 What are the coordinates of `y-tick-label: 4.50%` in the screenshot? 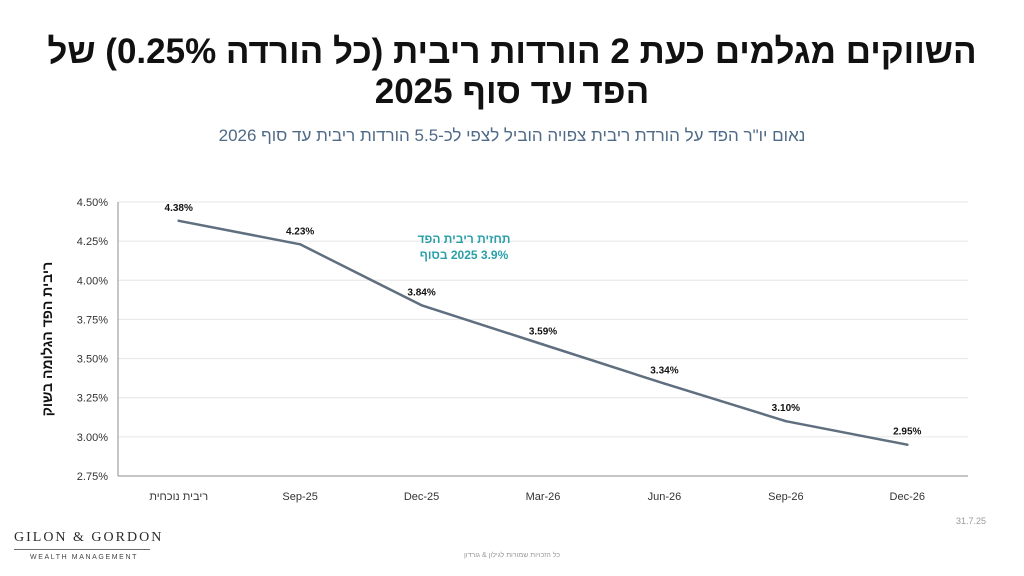 It's located at (92, 203).